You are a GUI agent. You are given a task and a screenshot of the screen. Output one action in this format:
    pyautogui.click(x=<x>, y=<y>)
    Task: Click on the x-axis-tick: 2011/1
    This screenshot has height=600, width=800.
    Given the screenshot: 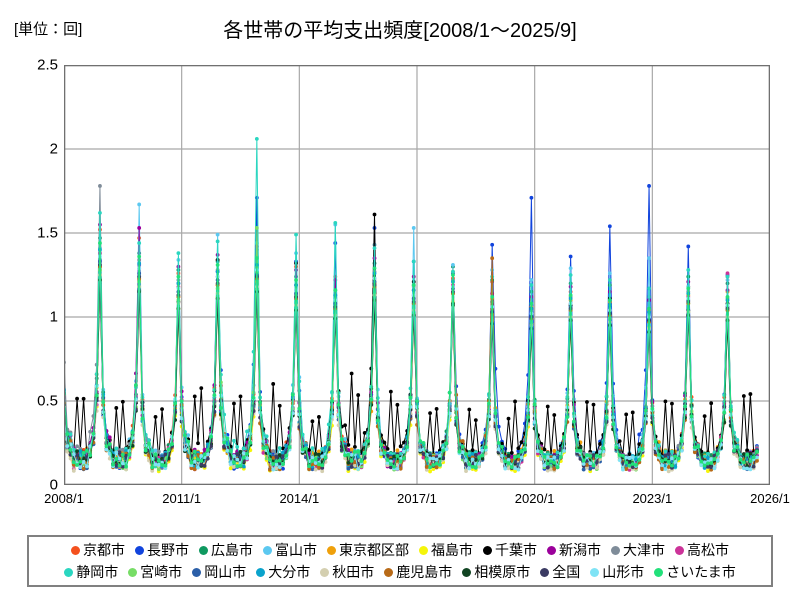 What is the action you would take?
    pyautogui.click(x=182, y=498)
    